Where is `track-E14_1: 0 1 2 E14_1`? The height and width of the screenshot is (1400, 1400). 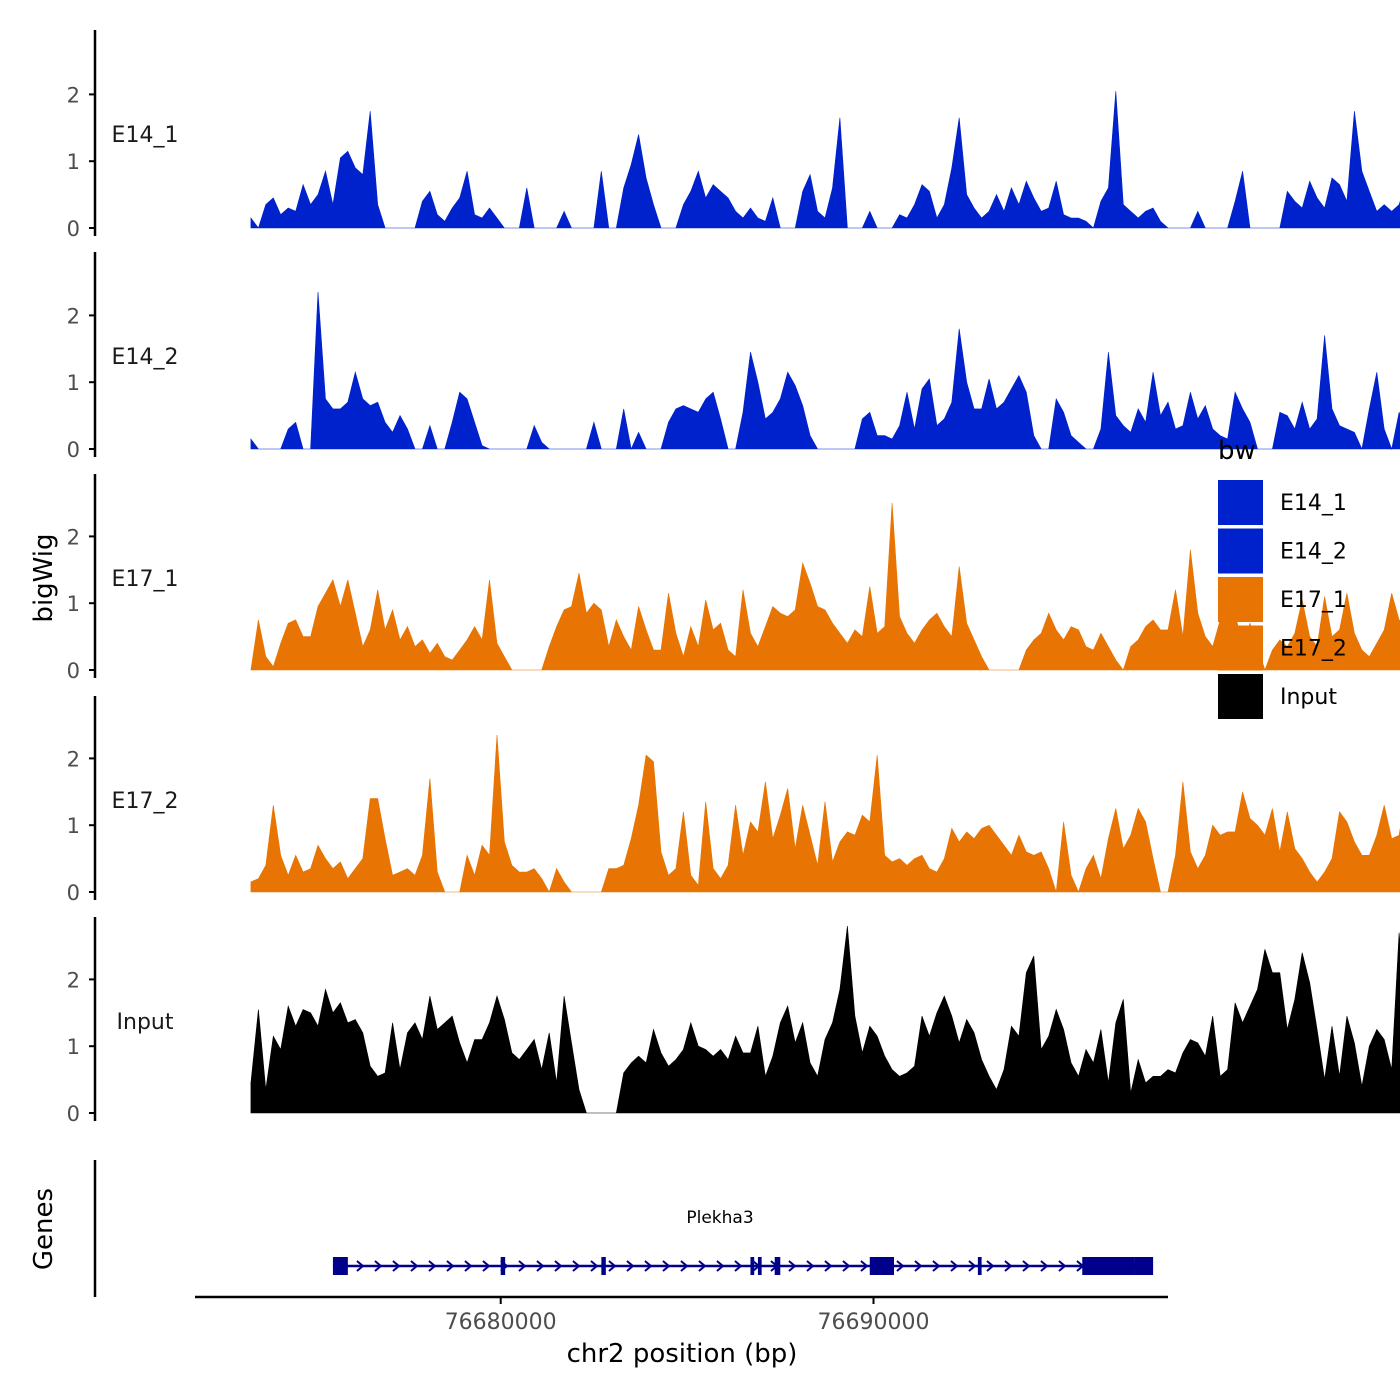 track-E14_1: 0 1 2 E14_1 is located at coordinates (733, 135).